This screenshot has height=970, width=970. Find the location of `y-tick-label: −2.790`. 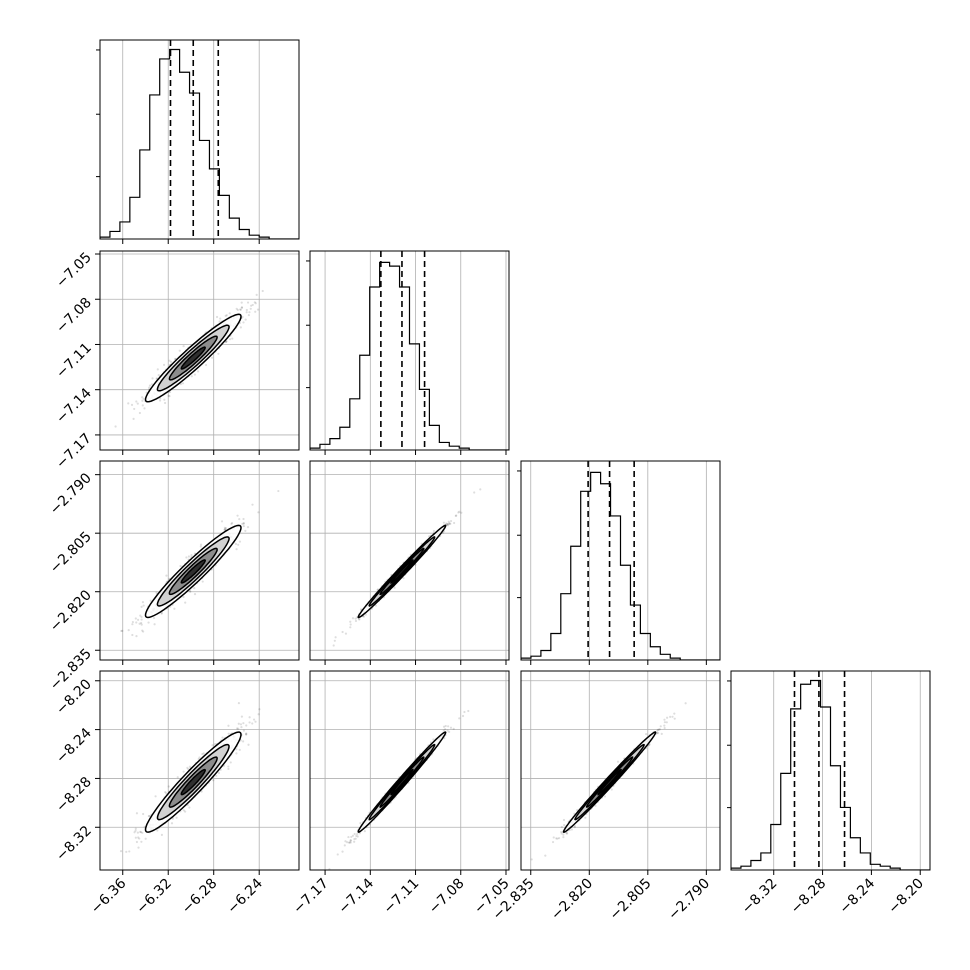

y-tick-label: −2.790 is located at coordinates (71, 494).